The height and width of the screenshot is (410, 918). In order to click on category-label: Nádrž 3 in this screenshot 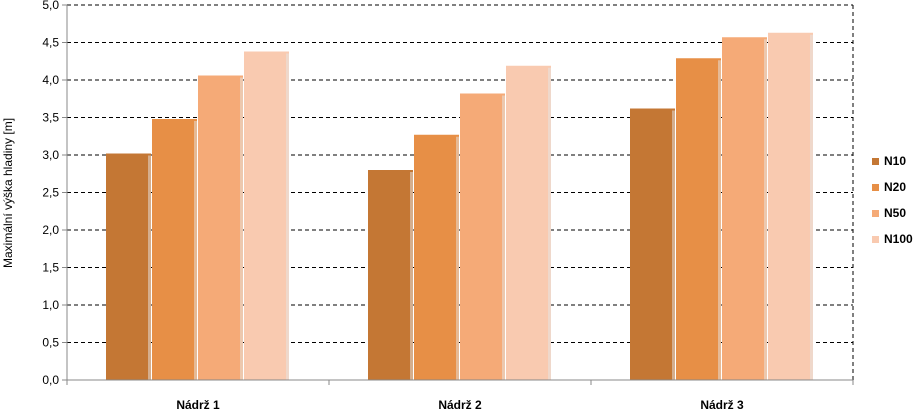, I will do `click(722, 404)`.